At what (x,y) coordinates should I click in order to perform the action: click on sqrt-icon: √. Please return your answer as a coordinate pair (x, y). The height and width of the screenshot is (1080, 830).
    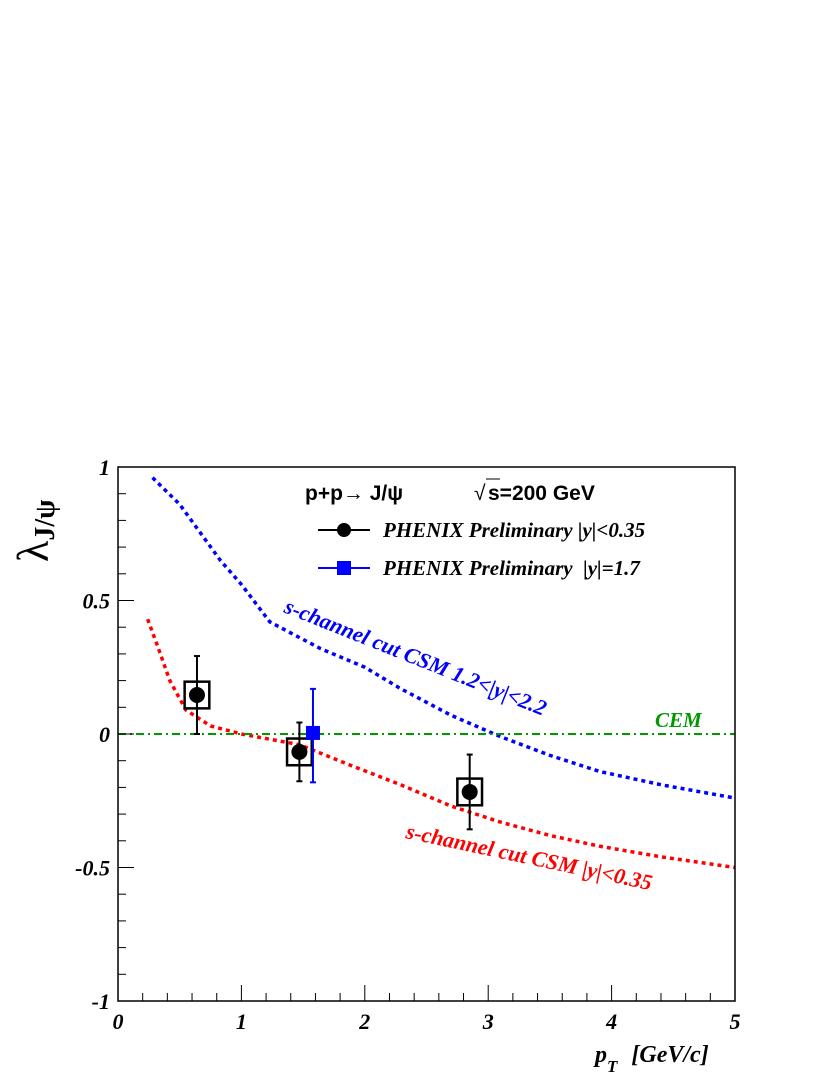
    Looking at the image, I should click on (480, 493).